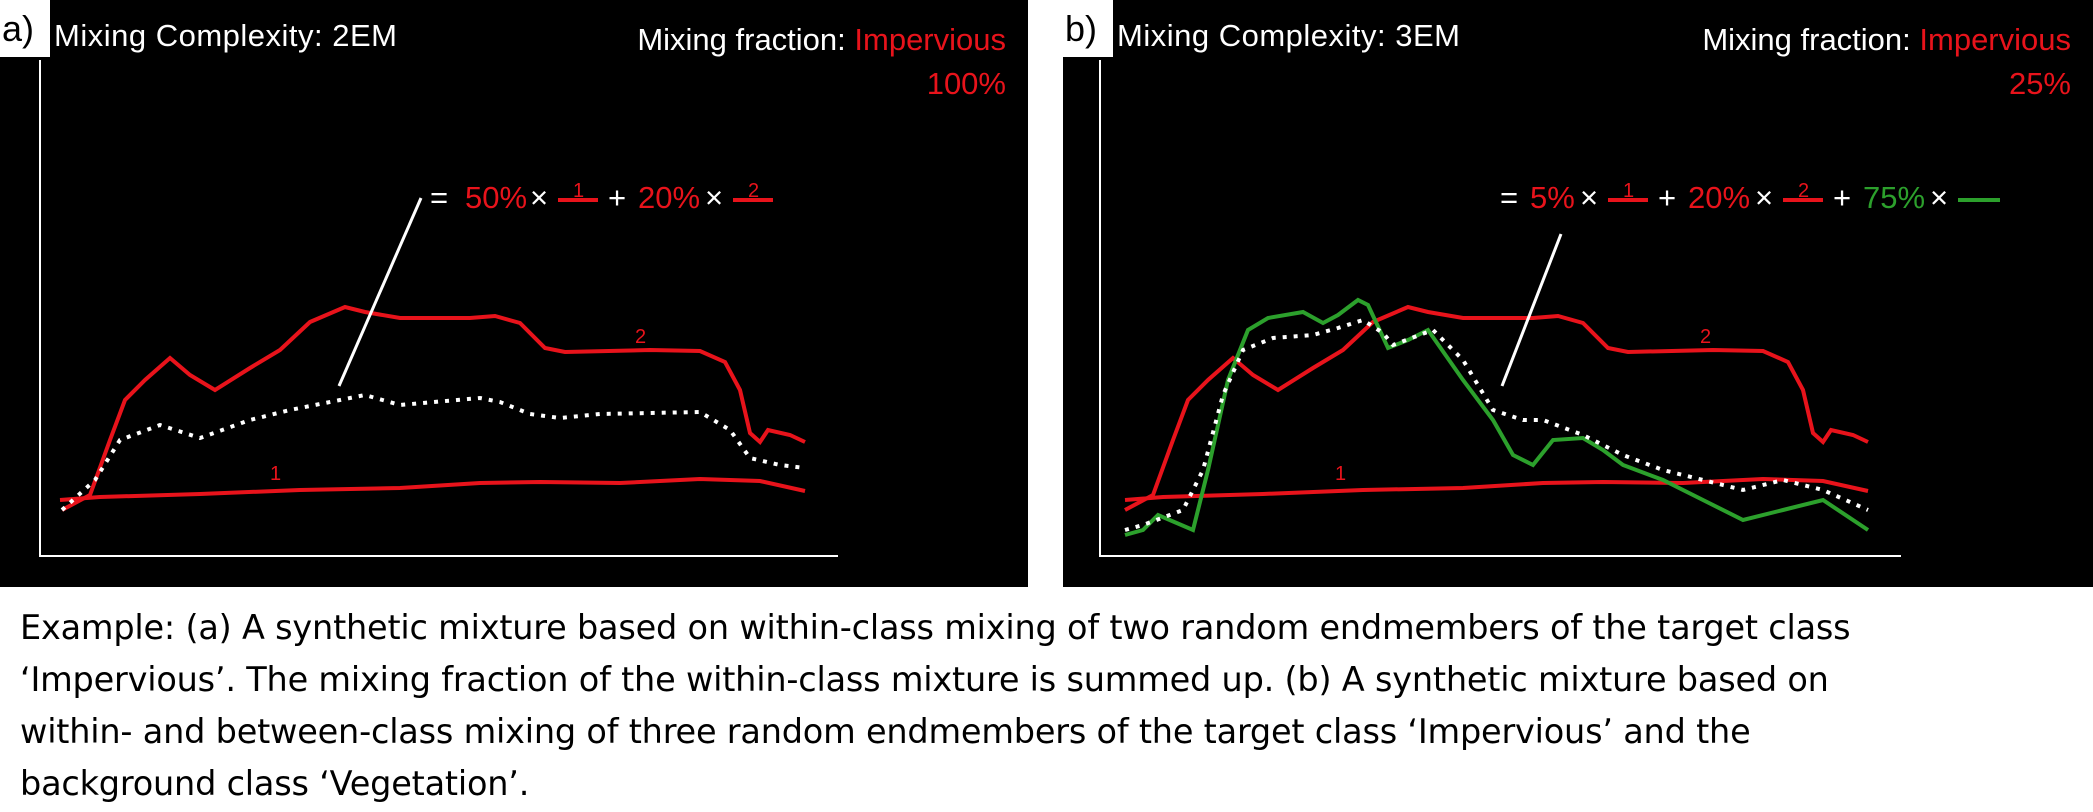  I want to click on curve-label-1-b: 1, so click(1340, 474).